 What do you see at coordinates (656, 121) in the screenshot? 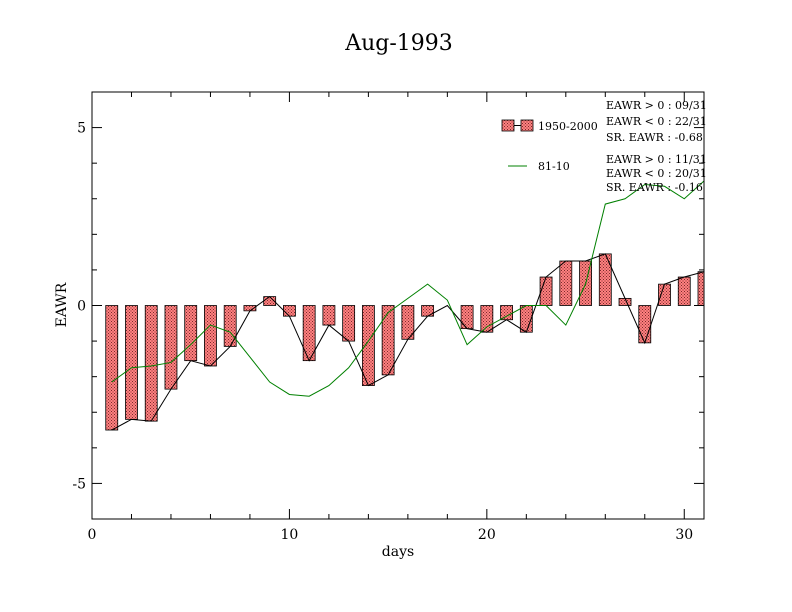
I see `stat-1950-2000-negative: EAWR < 0 : 22/31` at bounding box center [656, 121].